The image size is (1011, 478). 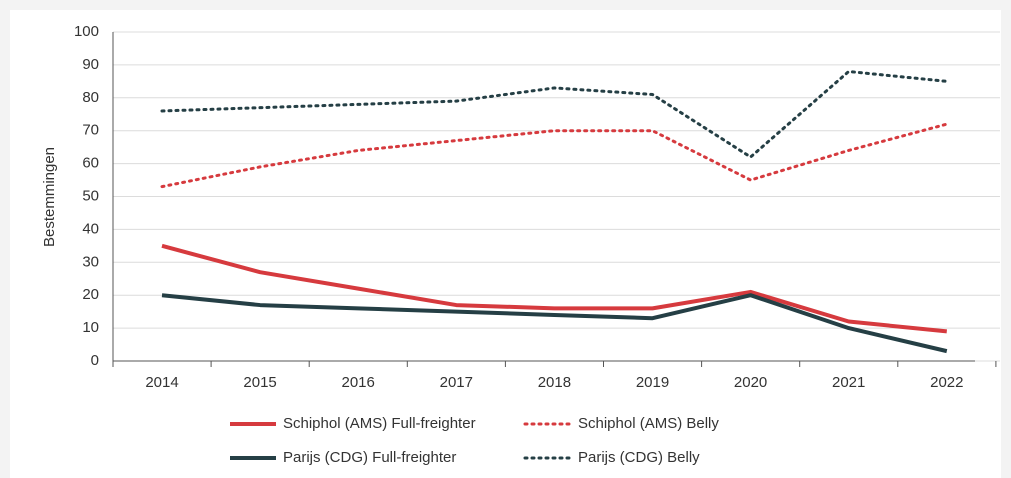 I want to click on y-tick-label: 90, so click(x=90, y=64).